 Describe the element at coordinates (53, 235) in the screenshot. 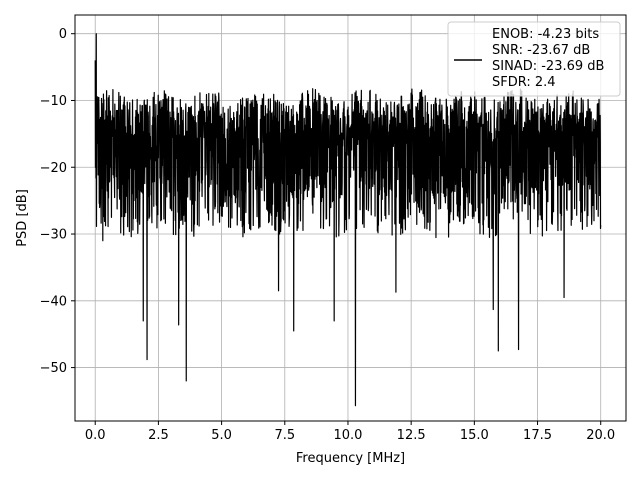

I see `y-tick-label: −30` at that location.